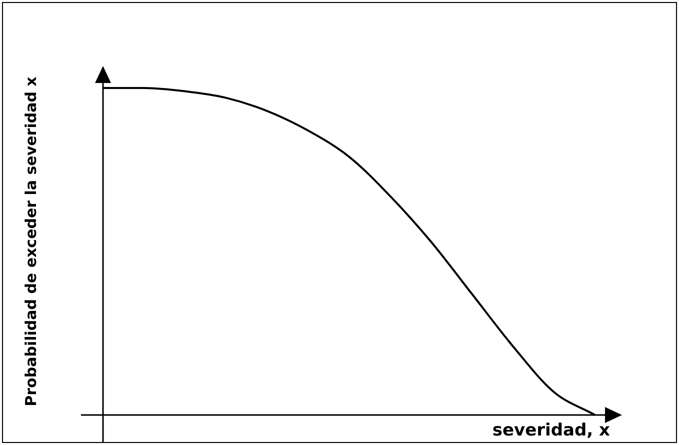  What do you see at coordinates (551, 430) in the screenshot?
I see `x-axis-title: severidad, x` at bounding box center [551, 430].